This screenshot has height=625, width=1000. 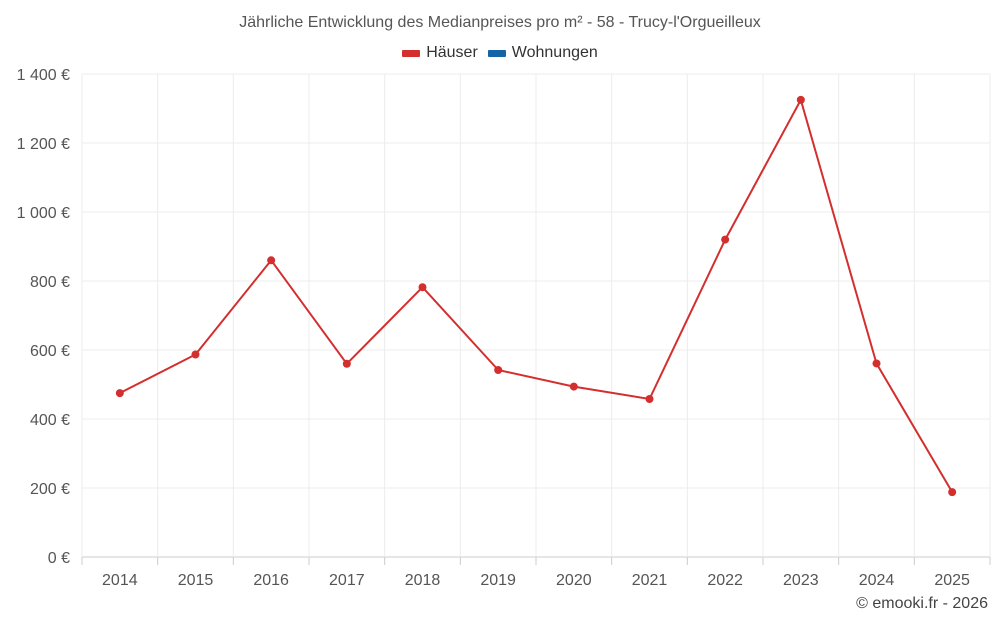 What do you see at coordinates (196, 580) in the screenshot?
I see `x-tick-label: 2015` at bounding box center [196, 580].